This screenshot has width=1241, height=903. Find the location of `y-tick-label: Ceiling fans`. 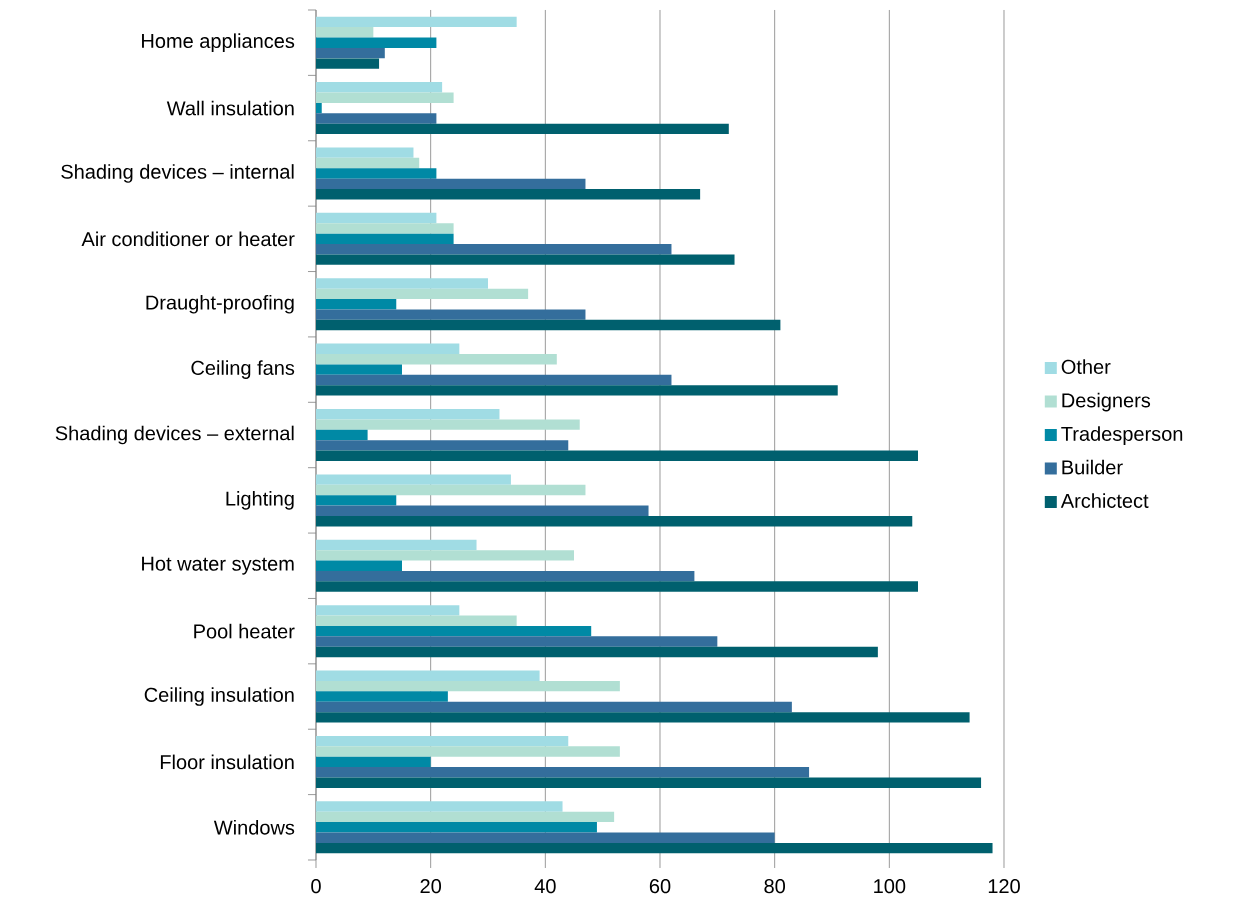

y-tick-label: Ceiling fans is located at coordinates (243, 369).